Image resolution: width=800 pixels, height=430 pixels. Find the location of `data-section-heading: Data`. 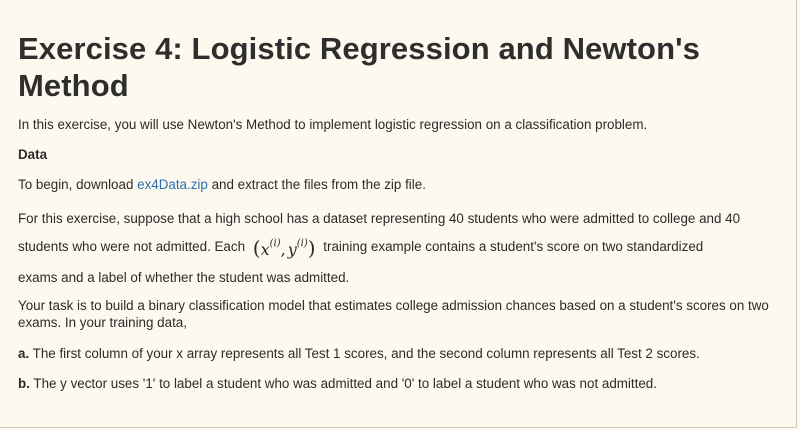

data-section-heading: Data is located at coordinates (33, 154).